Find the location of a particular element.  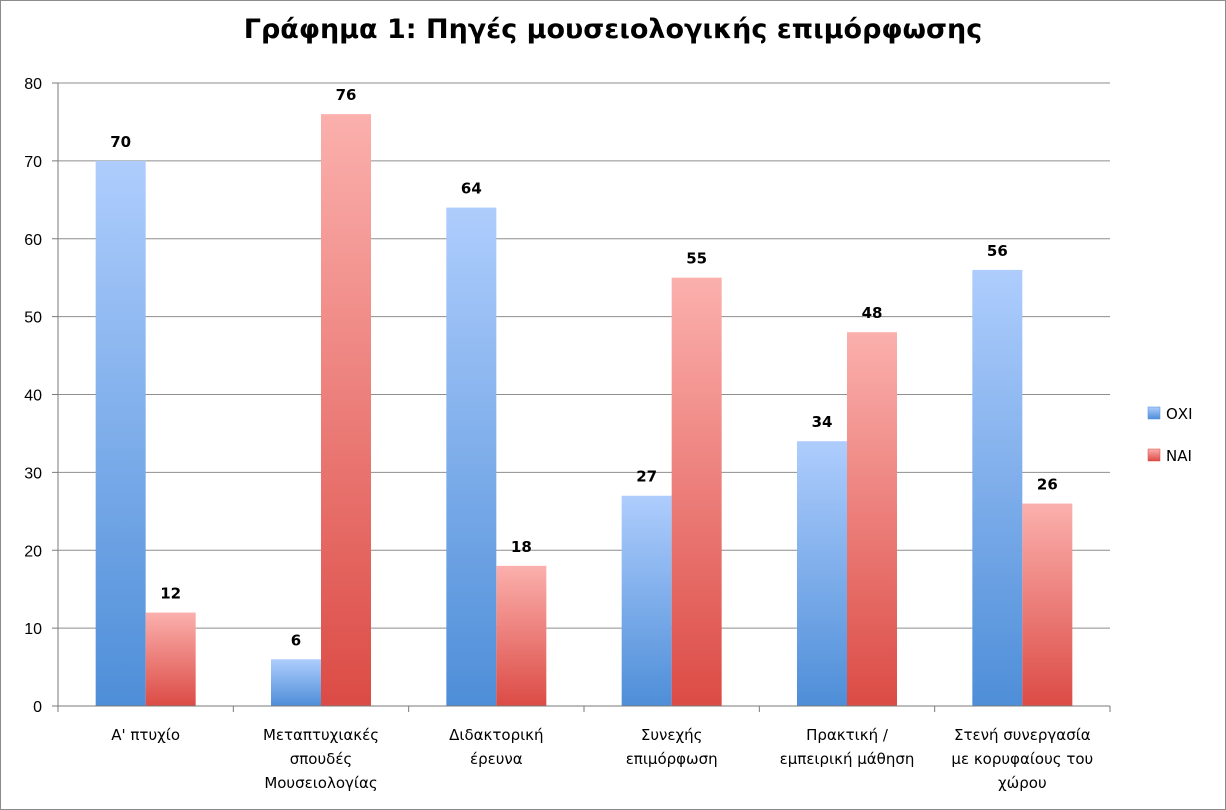

x-tick-label: Α' πτυχίο is located at coordinates (145, 735).